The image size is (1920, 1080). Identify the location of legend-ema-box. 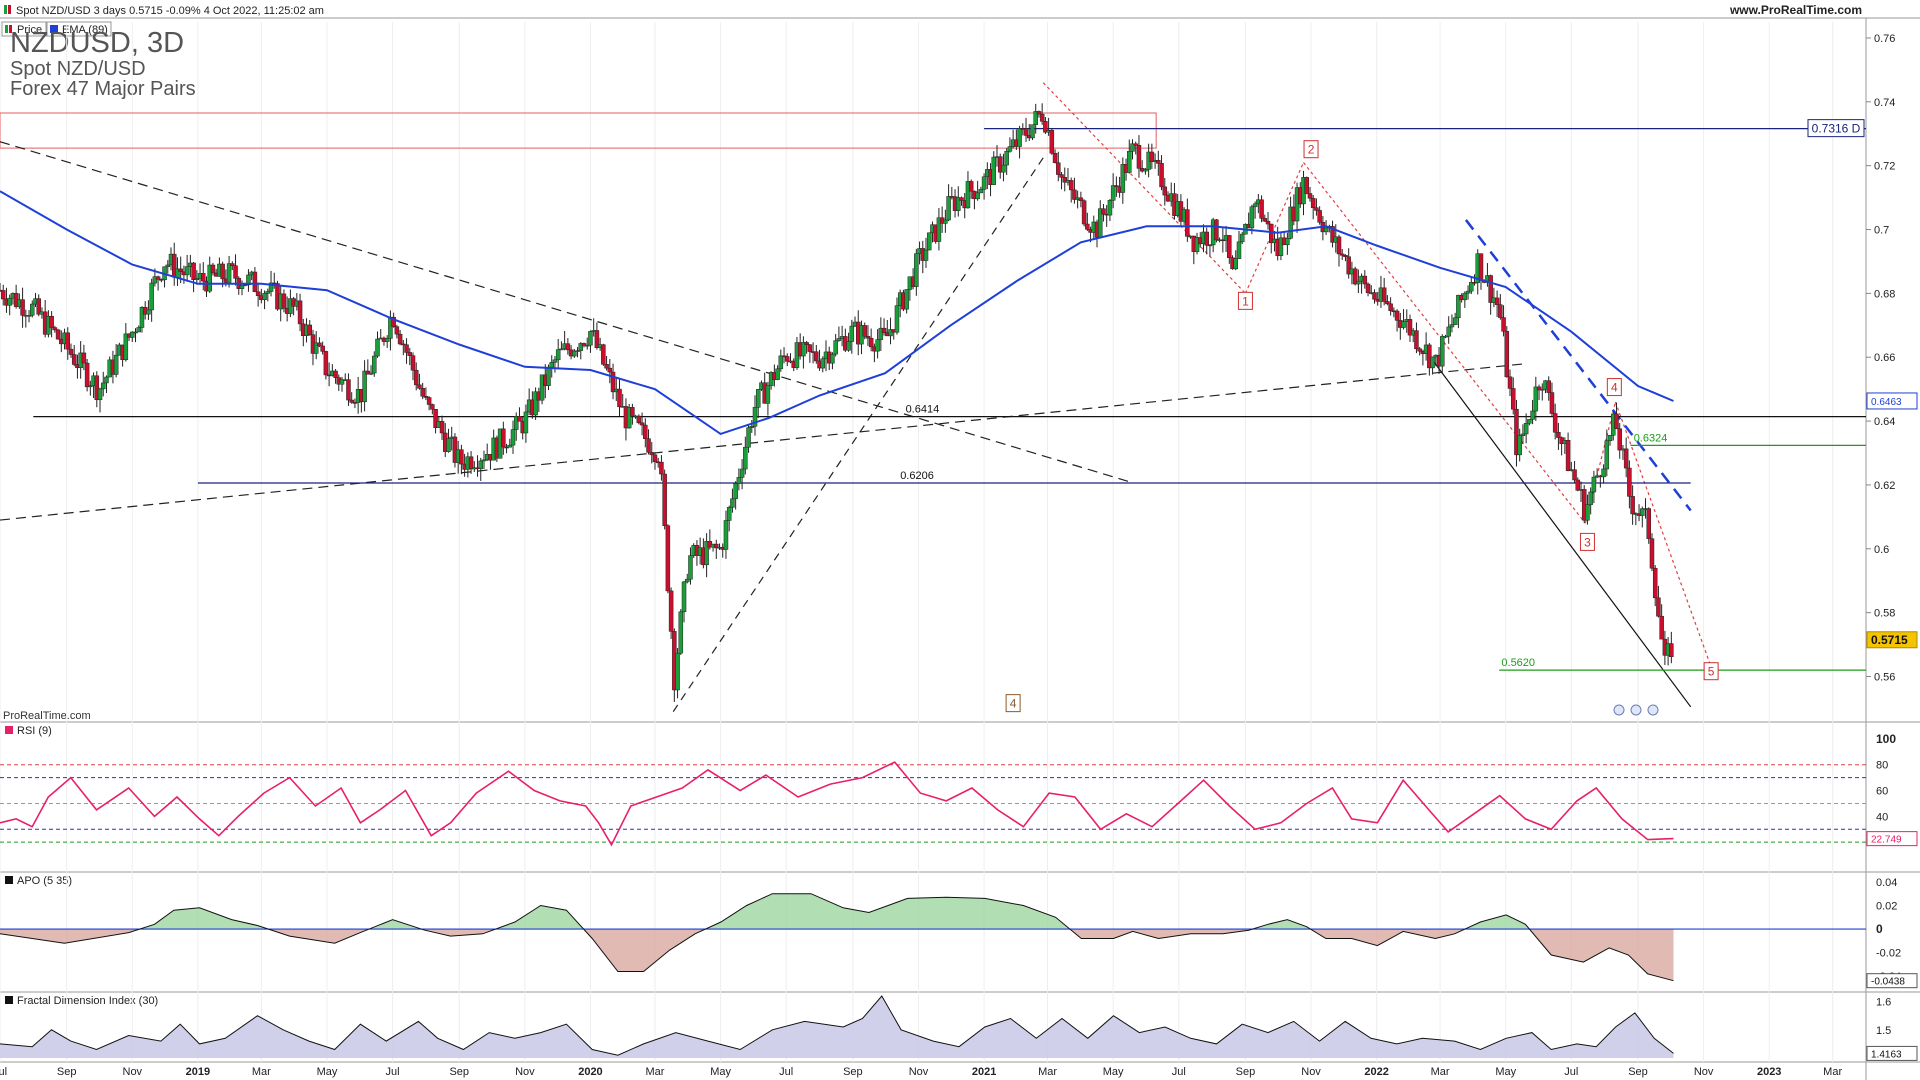
(79, 29).